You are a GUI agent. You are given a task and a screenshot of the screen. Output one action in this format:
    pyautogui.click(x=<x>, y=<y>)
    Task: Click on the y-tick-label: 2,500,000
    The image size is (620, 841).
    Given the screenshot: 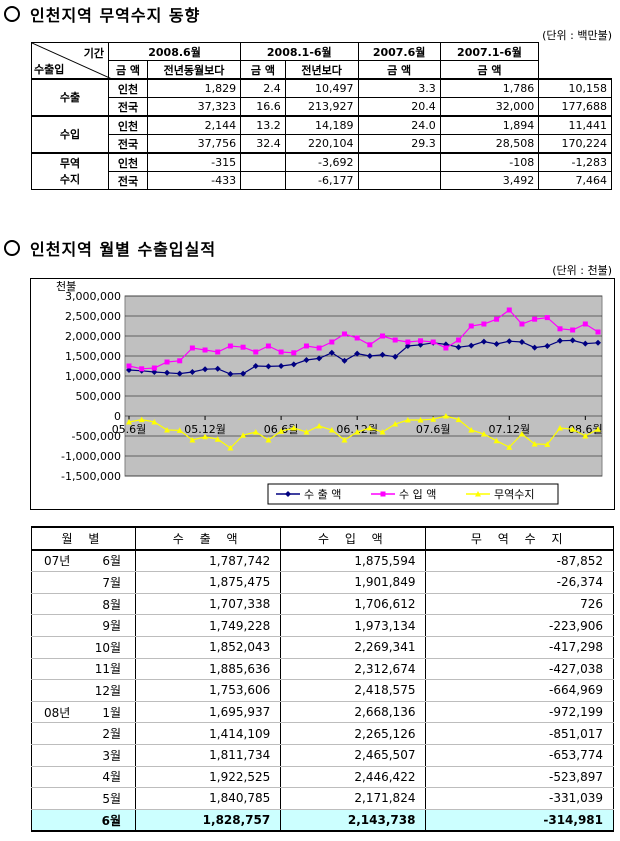 What is the action you would take?
    pyautogui.click(x=93, y=316)
    